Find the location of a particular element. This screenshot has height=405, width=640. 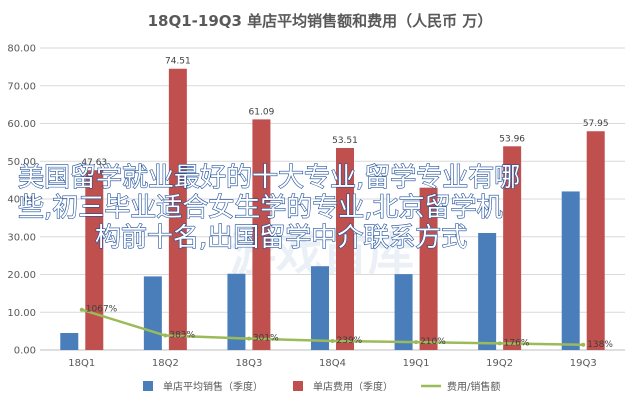

y-tick-label: 0.00 is located at coordinates (25, 351).